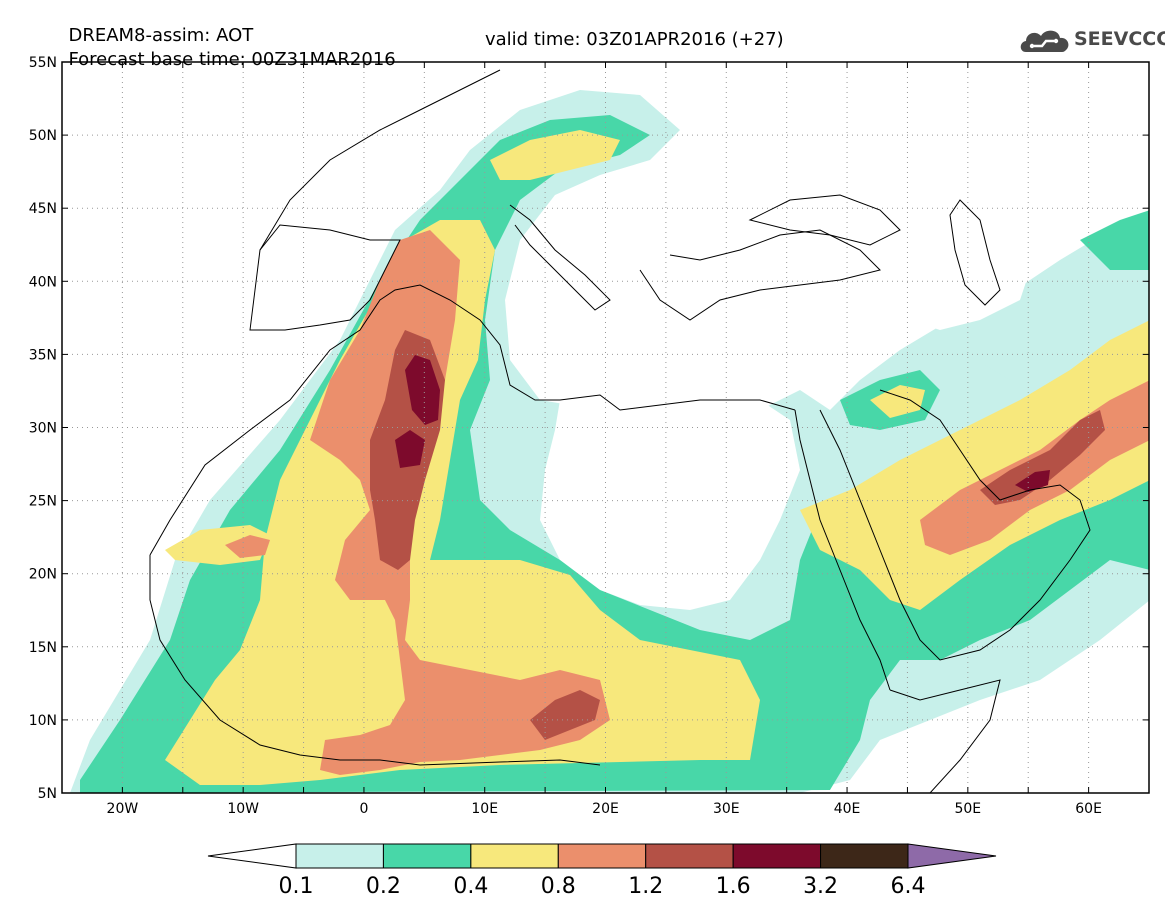 The width and height of the screenshot is (1165, 905). I want to click on colorbar-label: 1.2, so click(645, 886).